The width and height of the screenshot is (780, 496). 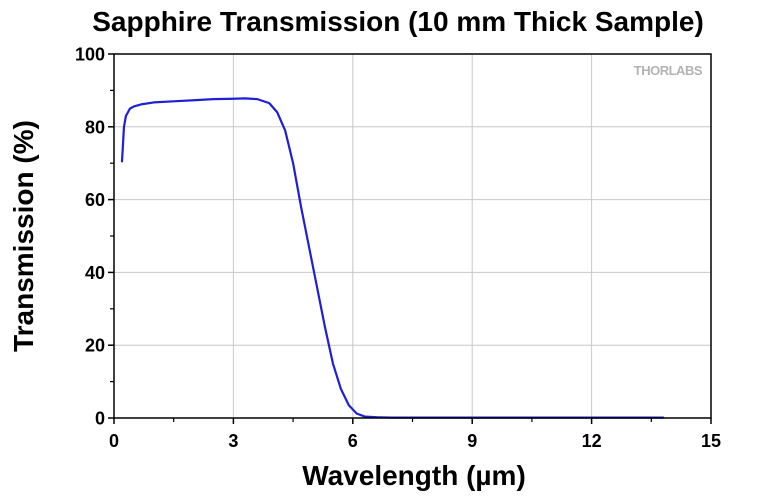 What do you see at coordinates (711, 441) in the screenshot?
I see `x-tick-label: 15` at bounding box center [711, 441].